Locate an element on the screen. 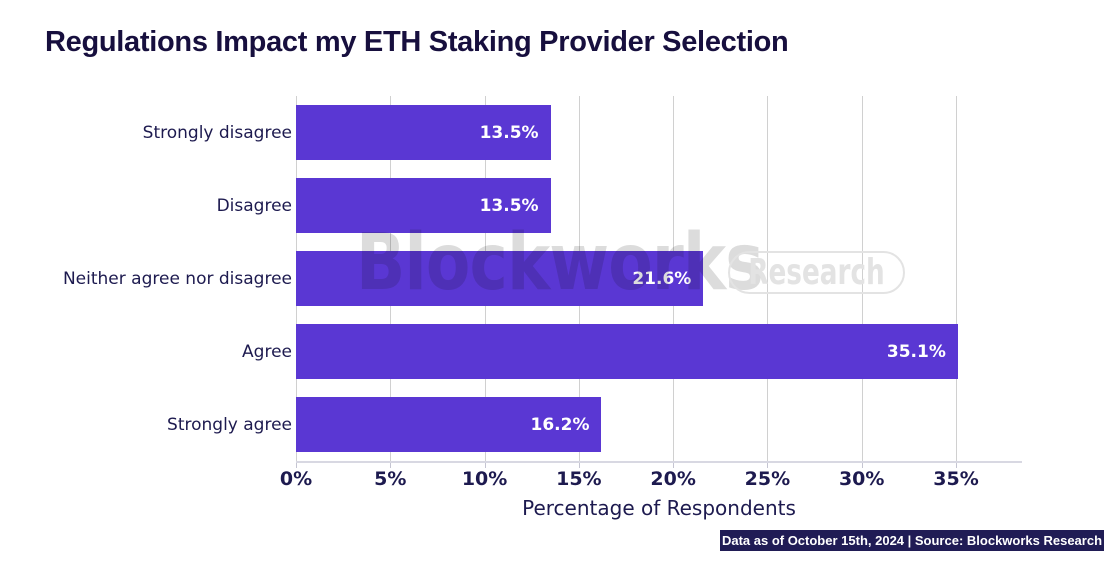 This screenshot has height=562, width=1104. research-badge-label: Research is located at coordinates (816, 272).